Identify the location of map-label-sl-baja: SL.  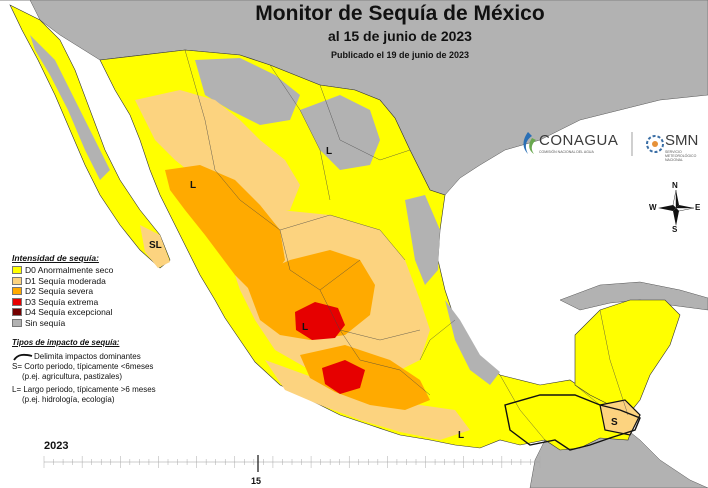
(155, 245).